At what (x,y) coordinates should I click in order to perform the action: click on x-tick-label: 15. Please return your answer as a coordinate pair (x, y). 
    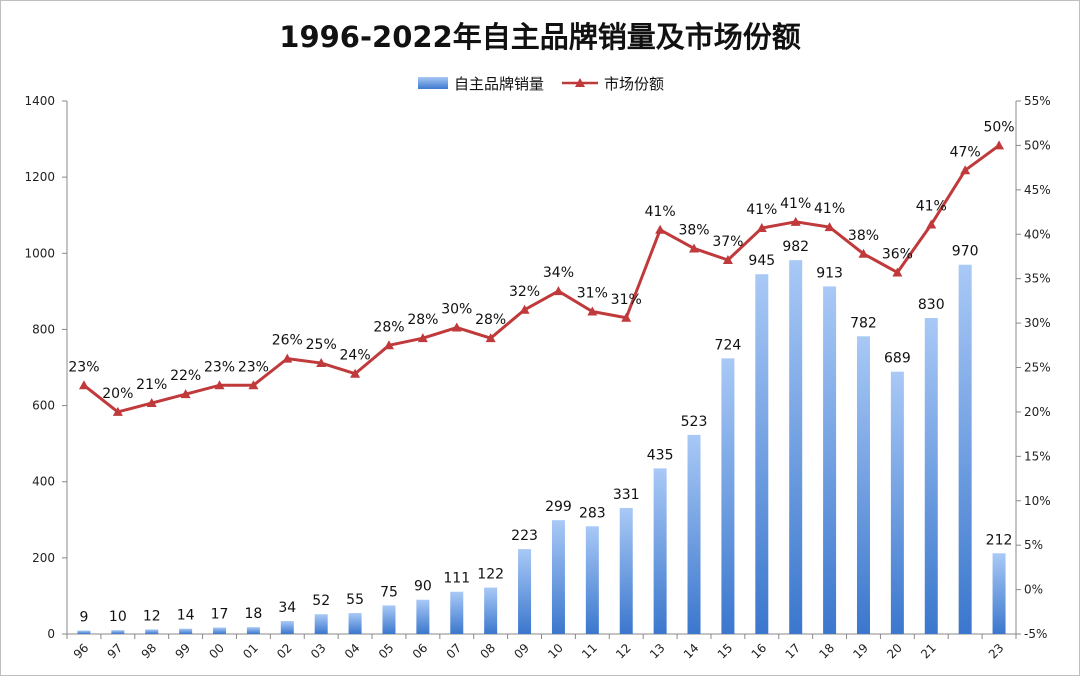
    Looking at the image, I should click on (725, 651).